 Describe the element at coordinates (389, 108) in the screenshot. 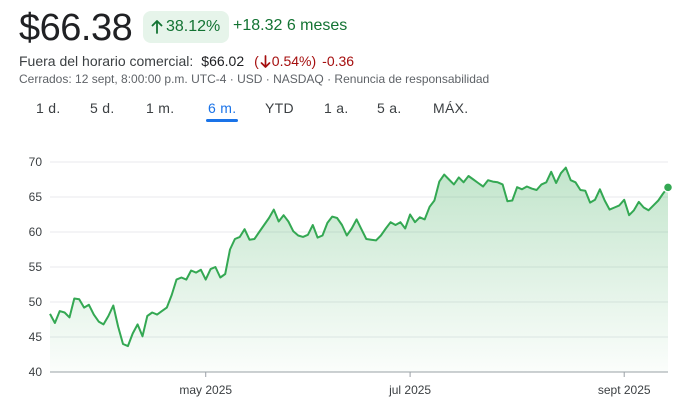

I see `tab-5y: 5 a.` at that location.